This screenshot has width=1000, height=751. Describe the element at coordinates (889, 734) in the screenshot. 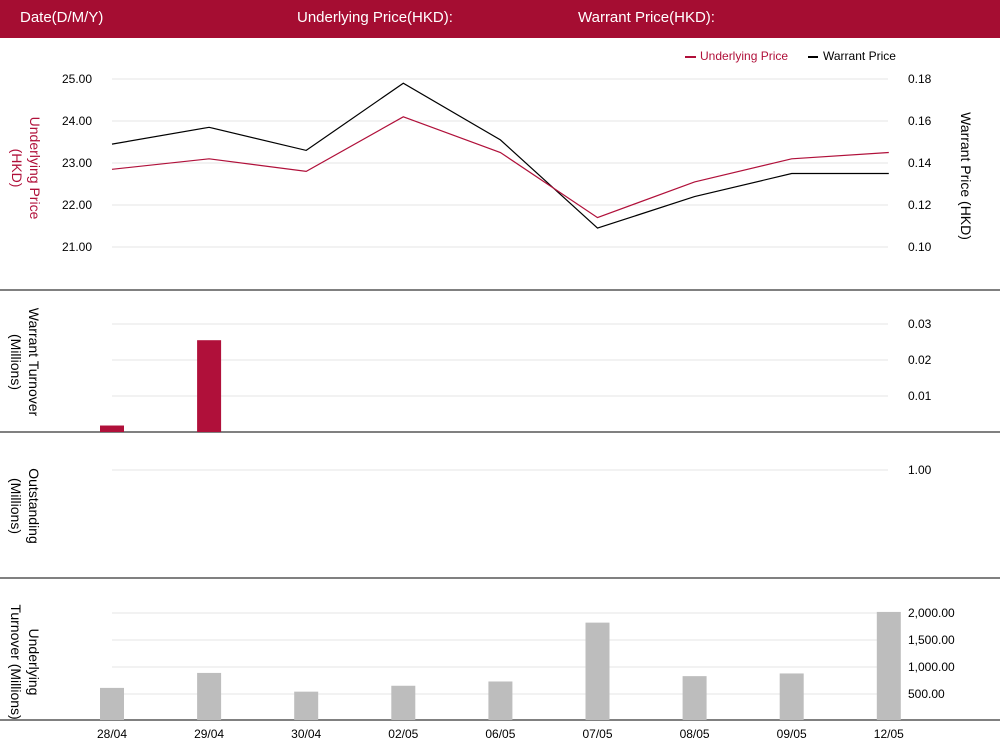

I see `x-axis-tick-label: 12/05` at that location.